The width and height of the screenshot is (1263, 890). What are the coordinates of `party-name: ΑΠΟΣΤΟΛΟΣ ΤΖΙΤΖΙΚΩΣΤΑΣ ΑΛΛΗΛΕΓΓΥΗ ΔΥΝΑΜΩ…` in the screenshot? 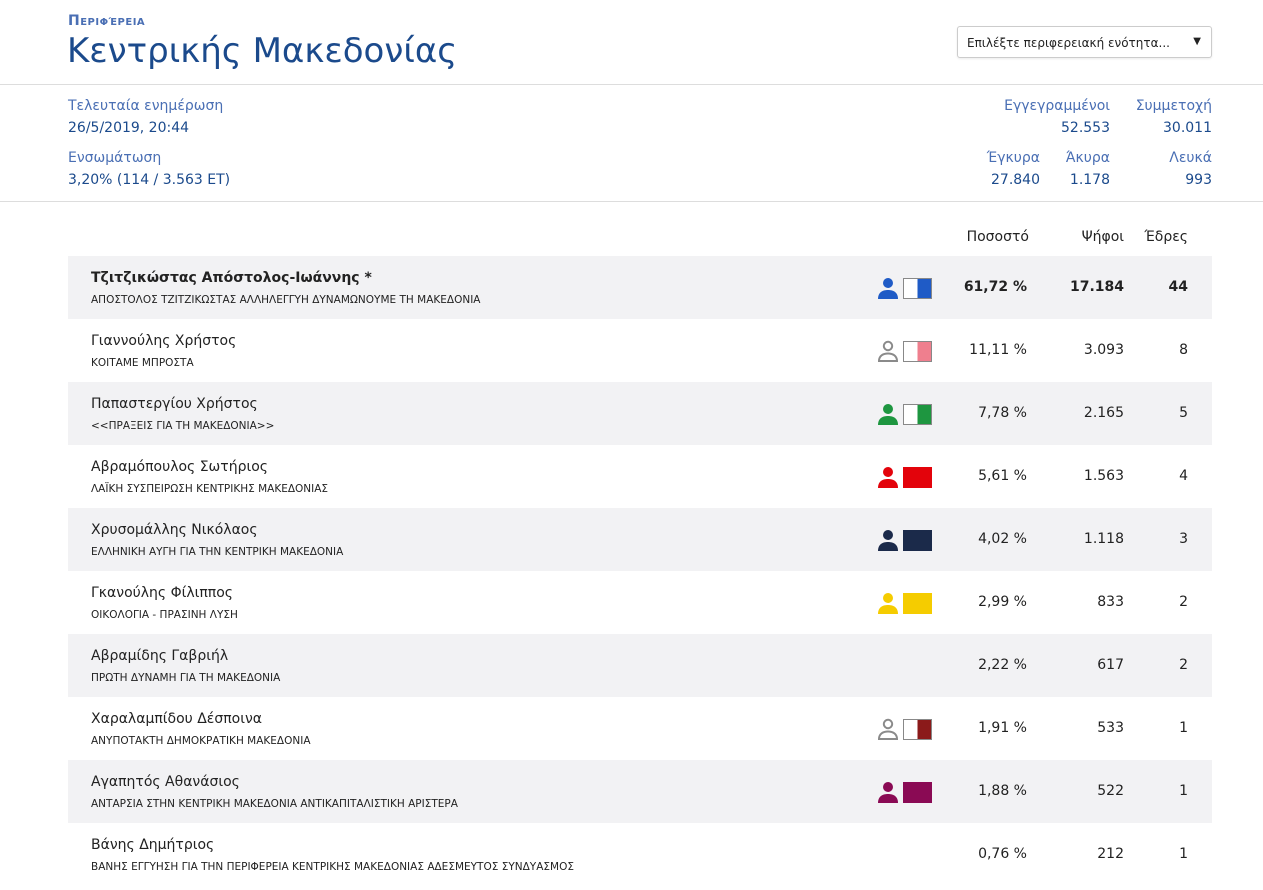 It's located at (286, 300).